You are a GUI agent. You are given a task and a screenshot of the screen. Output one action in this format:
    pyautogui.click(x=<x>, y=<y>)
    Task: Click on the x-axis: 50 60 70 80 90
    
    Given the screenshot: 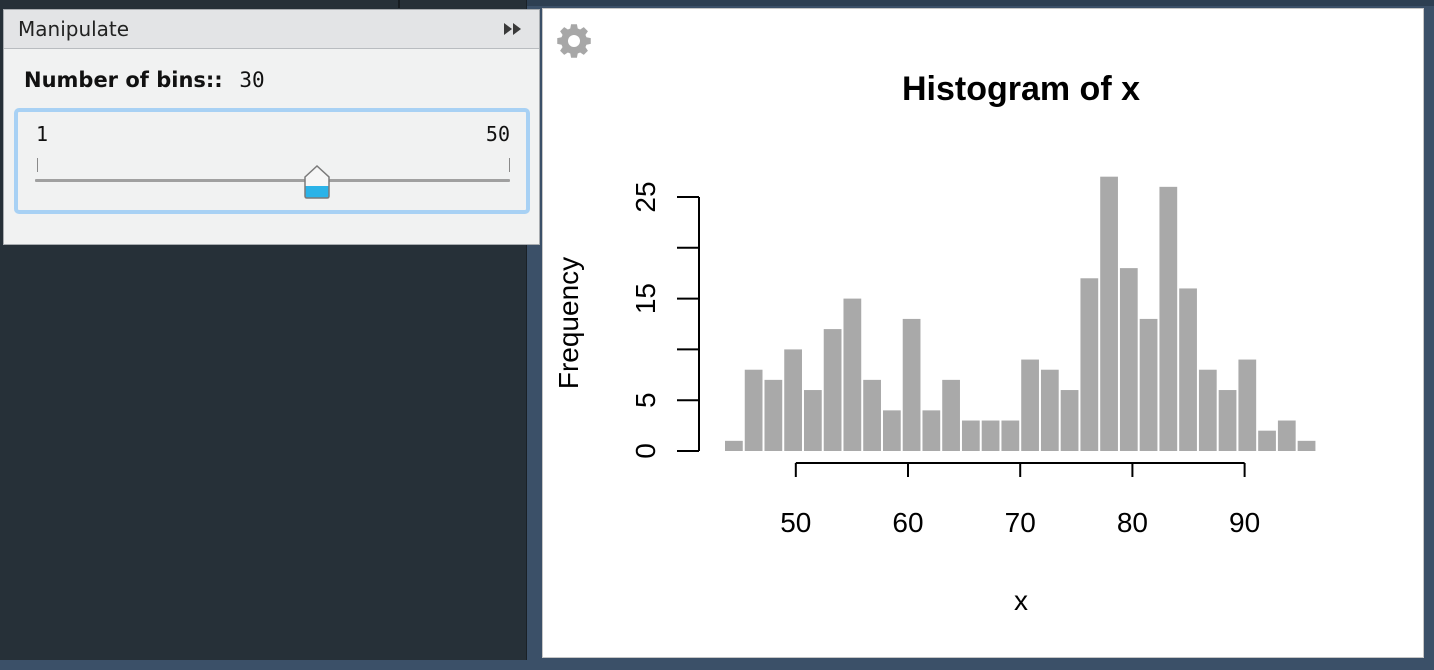 What is the action you would take?
    pyautogui.click(x=1020, y=500)
    